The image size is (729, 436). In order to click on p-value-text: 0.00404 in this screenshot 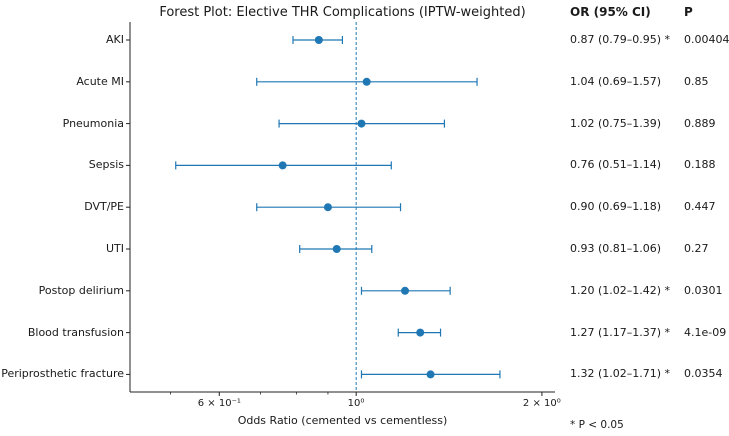, I will do `click(706, 39)`.